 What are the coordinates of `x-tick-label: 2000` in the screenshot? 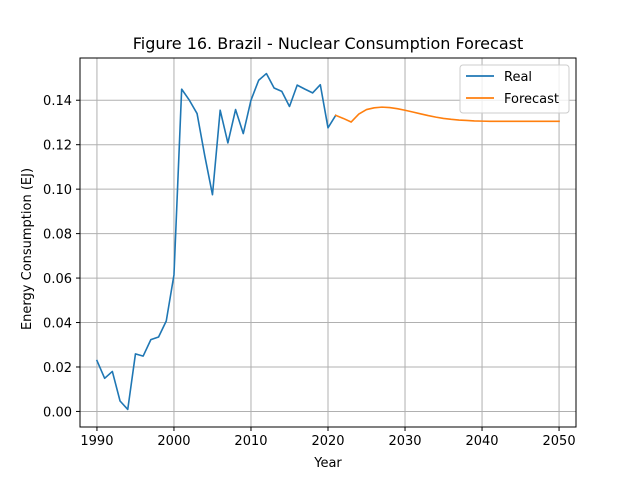 It's located at (173, 441).